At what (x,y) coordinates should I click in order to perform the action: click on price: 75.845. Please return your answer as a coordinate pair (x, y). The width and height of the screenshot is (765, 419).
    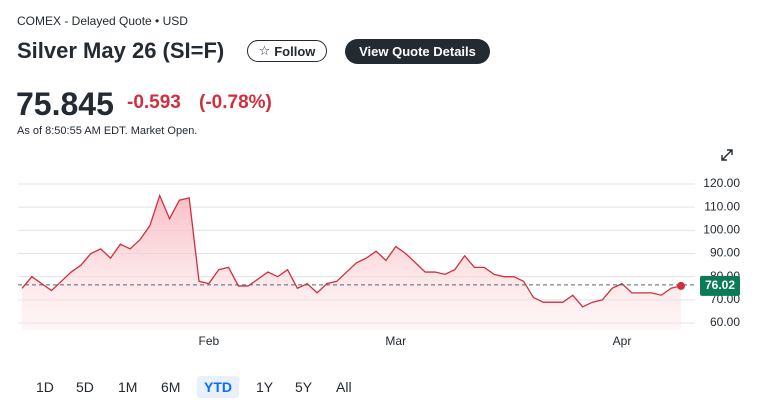
    Looking at the image, I should click on (65, 104).